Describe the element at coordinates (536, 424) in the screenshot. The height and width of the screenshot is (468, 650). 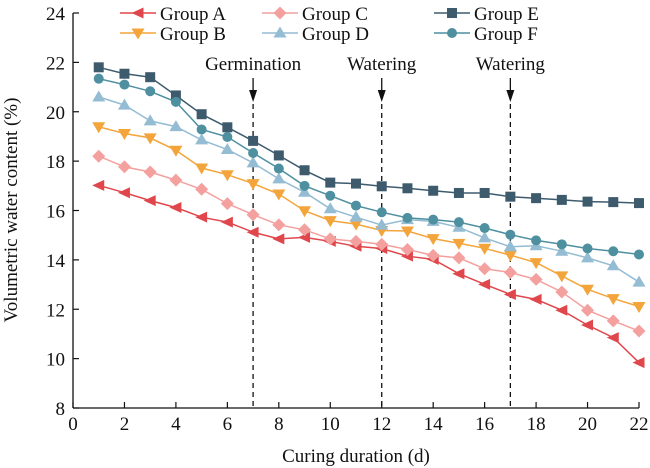
I see `x-tick-label: 18` at that location.